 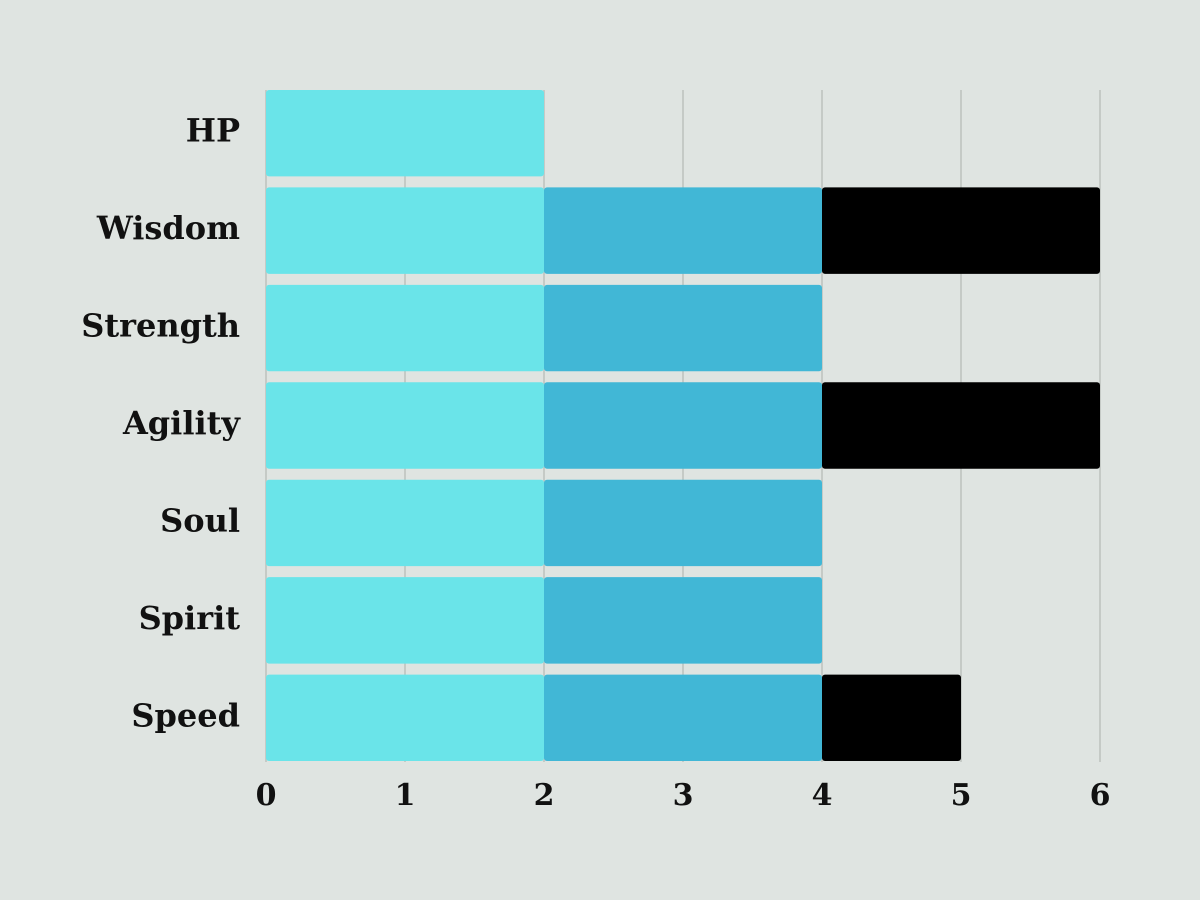 I want to click on y-tick-label: Wisdom, so click(x=168, y=228).